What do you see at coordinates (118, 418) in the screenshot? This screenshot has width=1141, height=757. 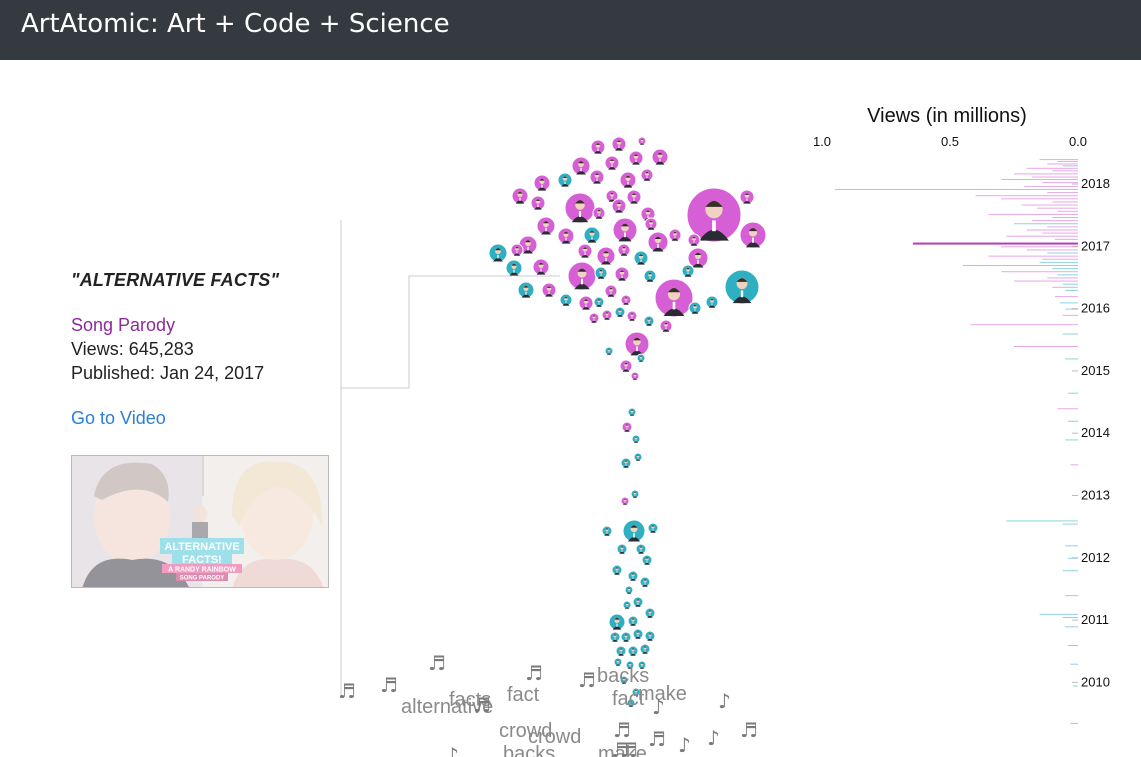 I see `go-to-video-link: Go to Video` at bounding box center [118, 418].